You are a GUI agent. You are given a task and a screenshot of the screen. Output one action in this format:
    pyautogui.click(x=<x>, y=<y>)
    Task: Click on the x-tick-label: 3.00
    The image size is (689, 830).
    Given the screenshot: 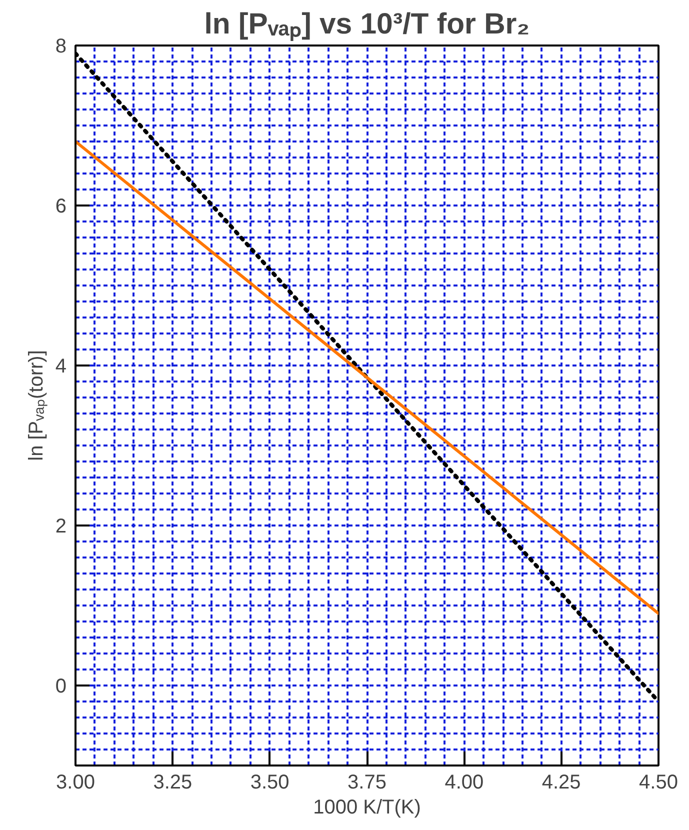 What is the action you would take?
    pyautogui.click(x=75, y=783)
    